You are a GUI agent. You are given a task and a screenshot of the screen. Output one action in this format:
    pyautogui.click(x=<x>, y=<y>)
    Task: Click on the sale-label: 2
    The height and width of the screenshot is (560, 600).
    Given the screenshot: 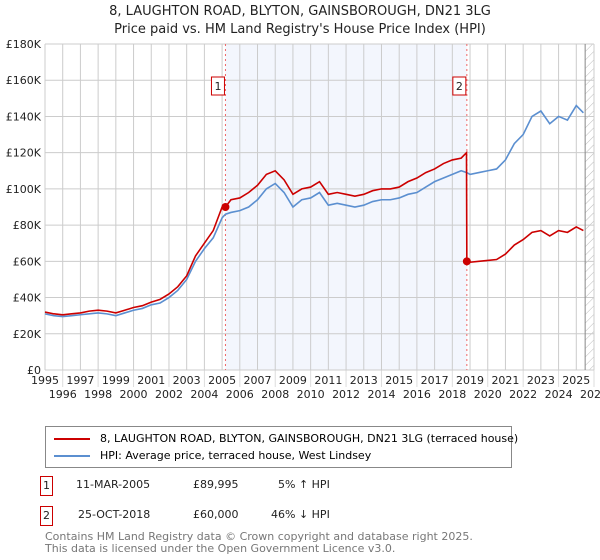 What is the action you would take?
    pyautogui.click(x=459, y=86)
    